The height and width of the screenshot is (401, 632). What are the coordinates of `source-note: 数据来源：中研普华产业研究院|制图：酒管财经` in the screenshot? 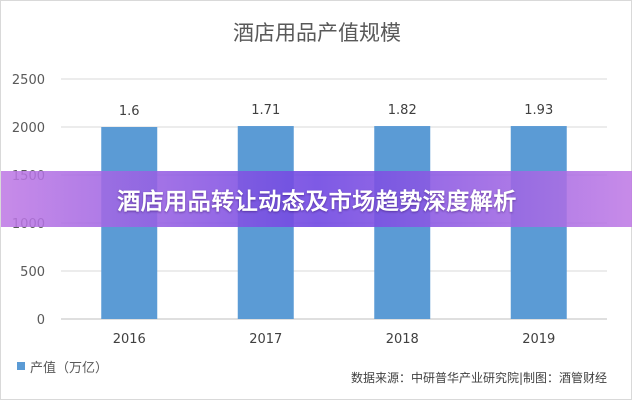 It's located at (478, 378).